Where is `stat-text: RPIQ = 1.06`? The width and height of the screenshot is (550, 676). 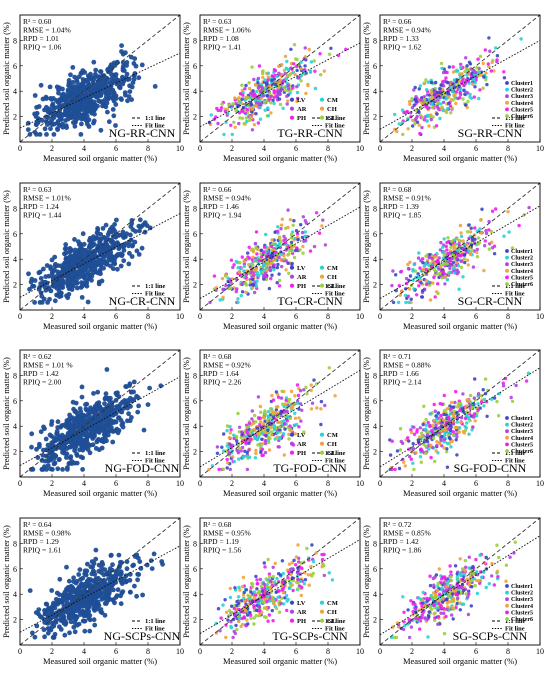 stat-text: RPIQ = 1.06 is located at coordinates (42, 47).